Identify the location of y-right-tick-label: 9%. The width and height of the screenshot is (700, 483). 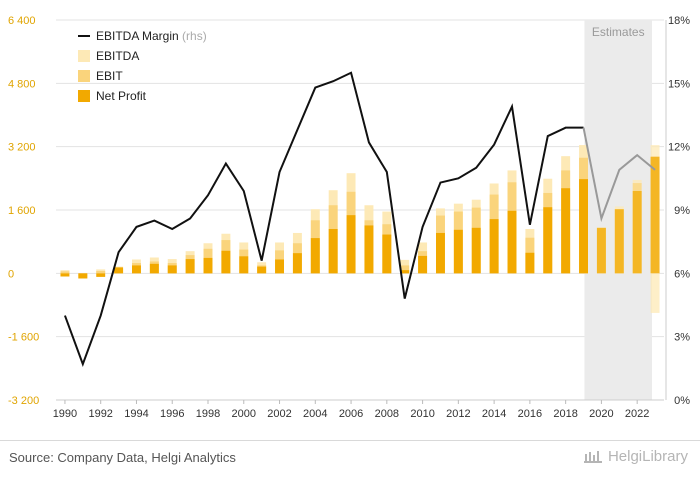
(682, 211).